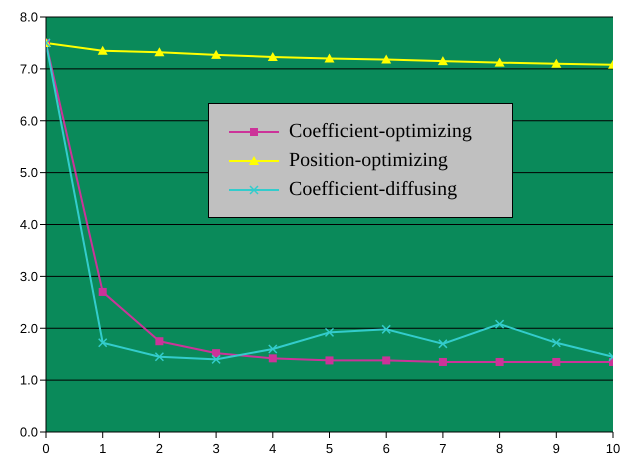  What do you see at coordinates (613, 448) in the screenshot?
I see `x-tick-label: 10` at bounding box center [613, 448].